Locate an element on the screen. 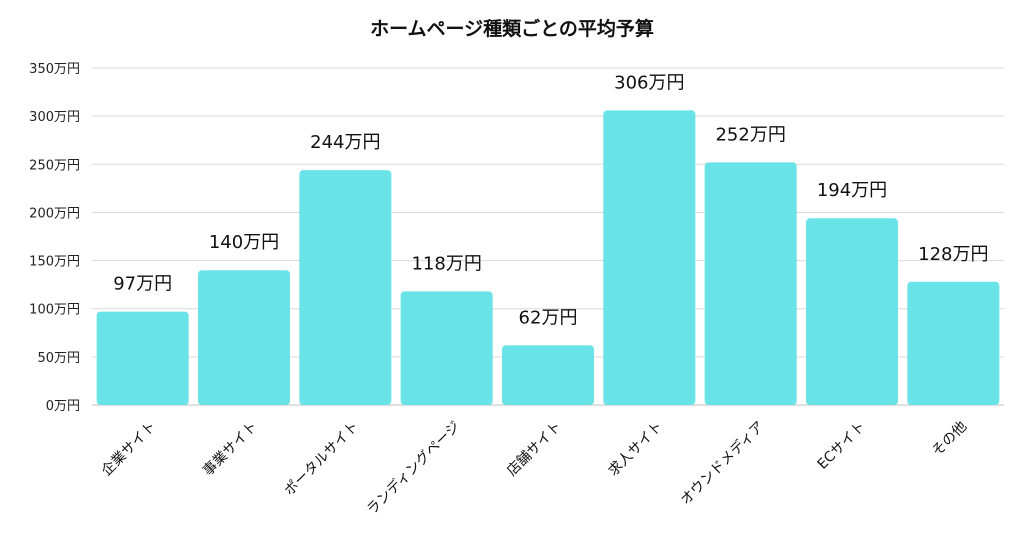 The height and width of the screenshot is (536, 1024). x-tick-label: その他 is located at coordinates (949, 439).